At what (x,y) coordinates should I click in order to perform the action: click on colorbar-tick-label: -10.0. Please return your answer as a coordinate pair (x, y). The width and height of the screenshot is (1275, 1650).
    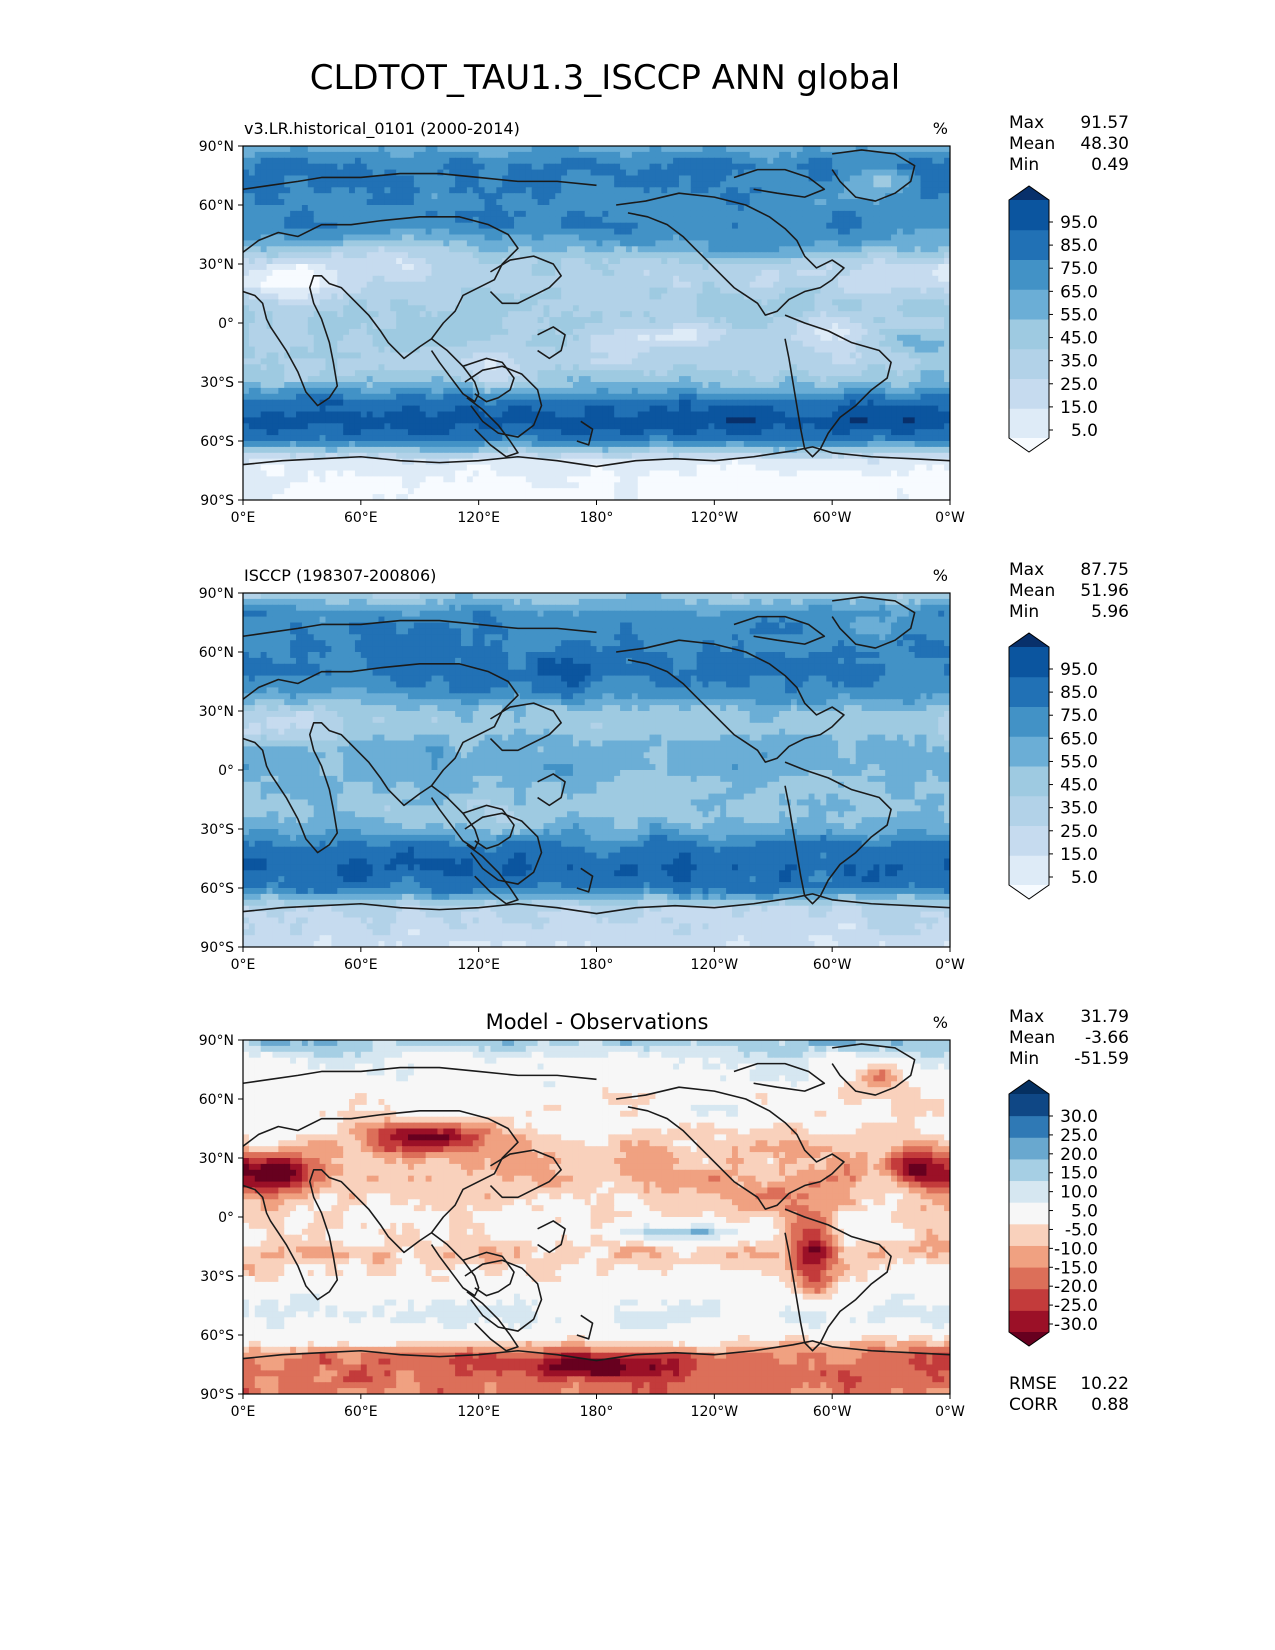
    Looking at the image, I should click on (1076, 1249).